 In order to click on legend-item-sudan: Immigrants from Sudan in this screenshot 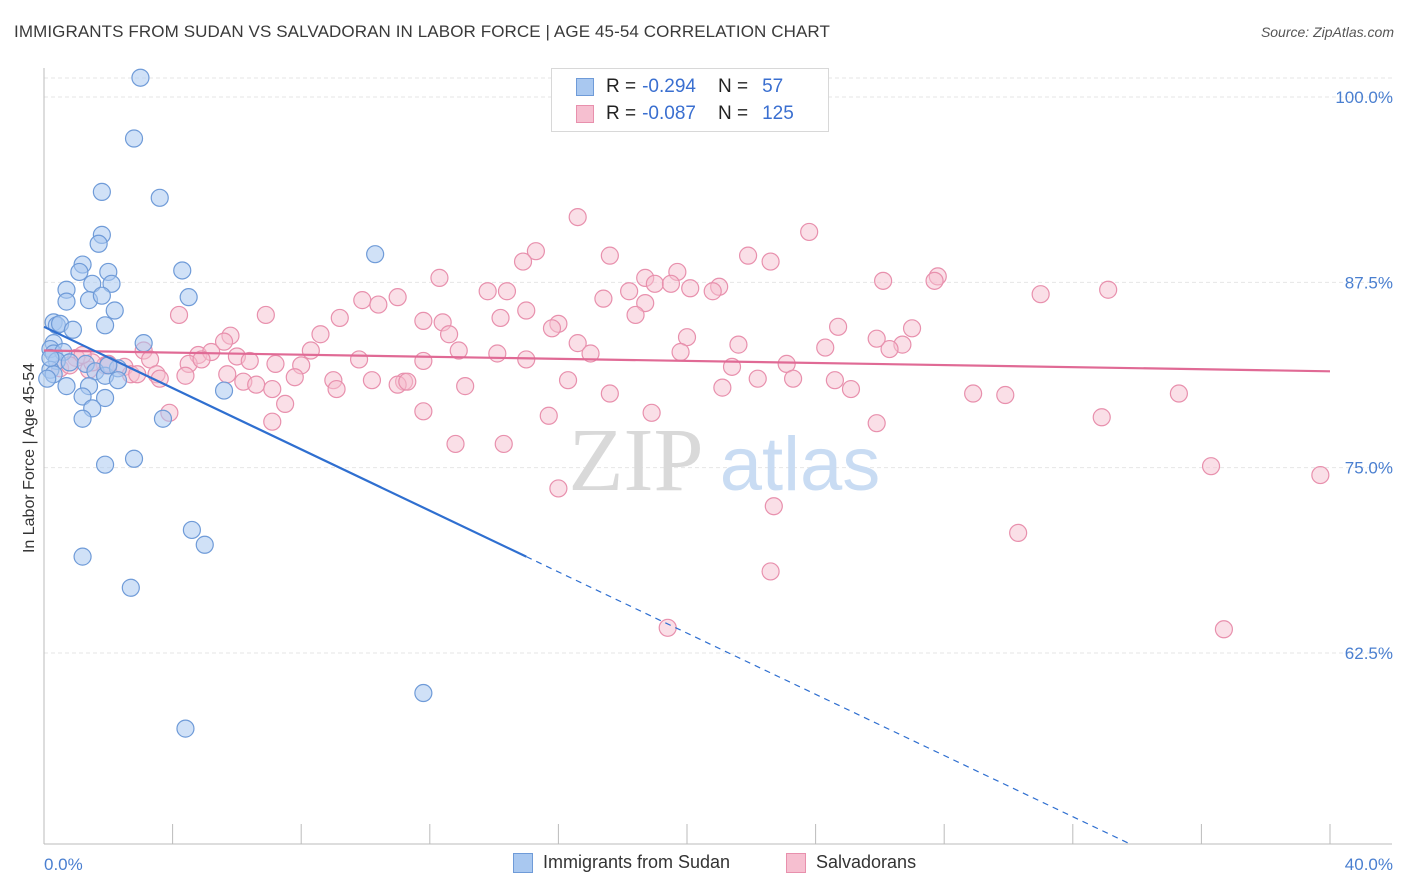, I will do `click(621, 862)`.